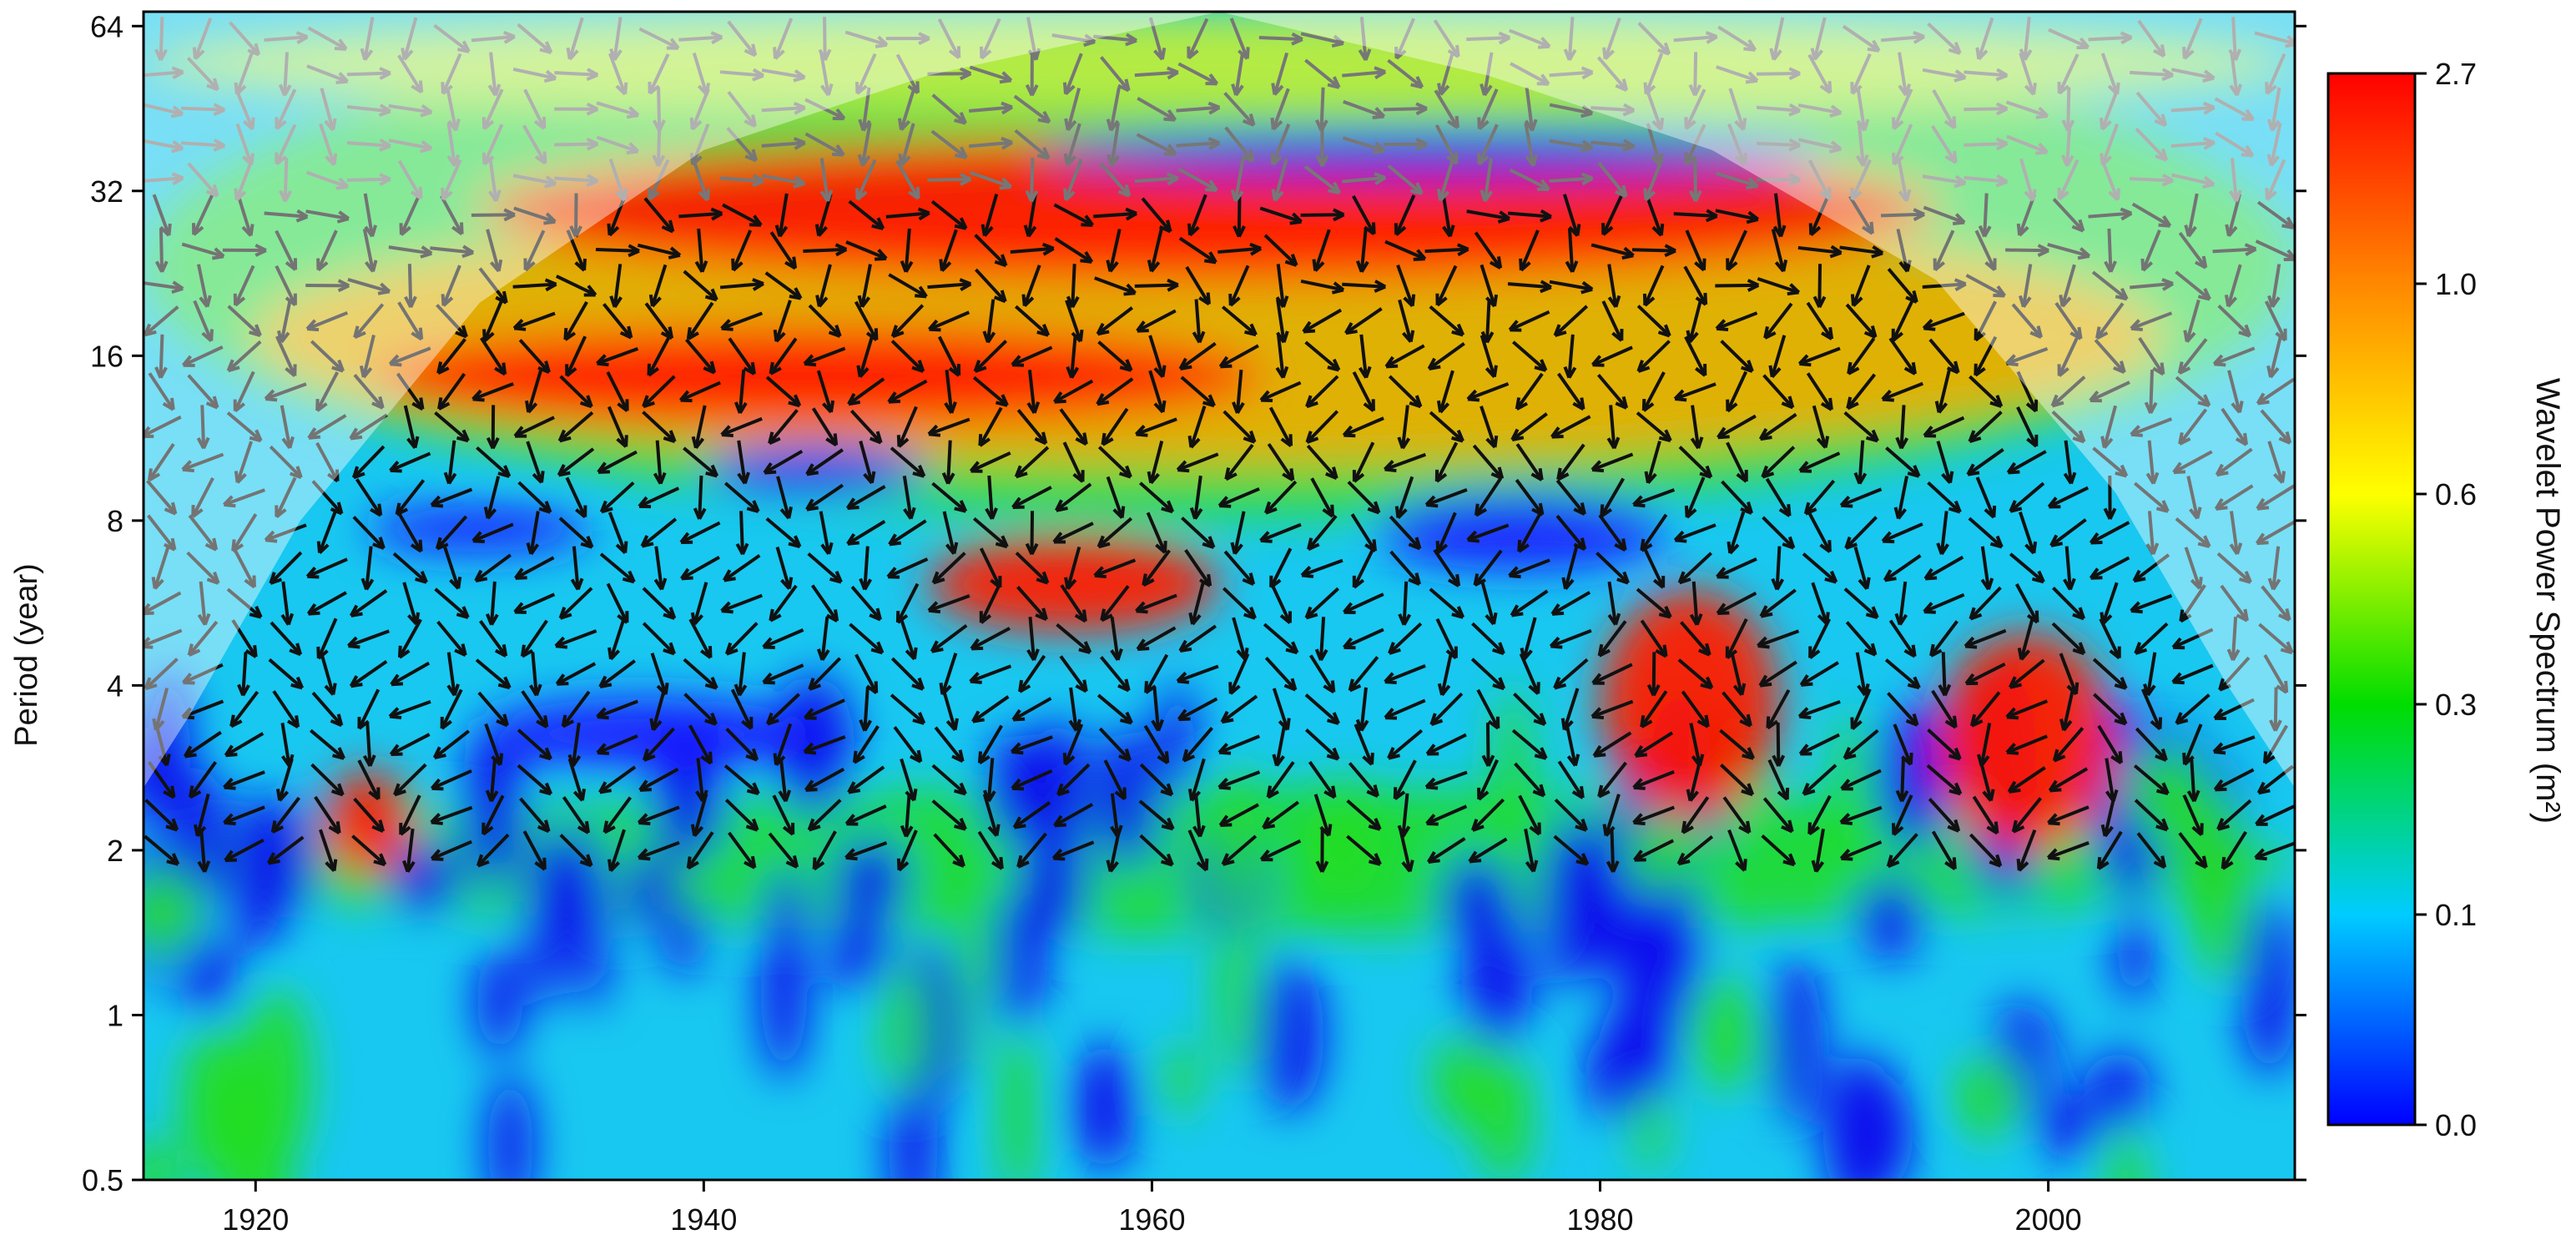 The image size is (2576, 1255). Describe the element at coordinates (115, 851) in the screenshot. I see `y-tick-label: 2` at that location.